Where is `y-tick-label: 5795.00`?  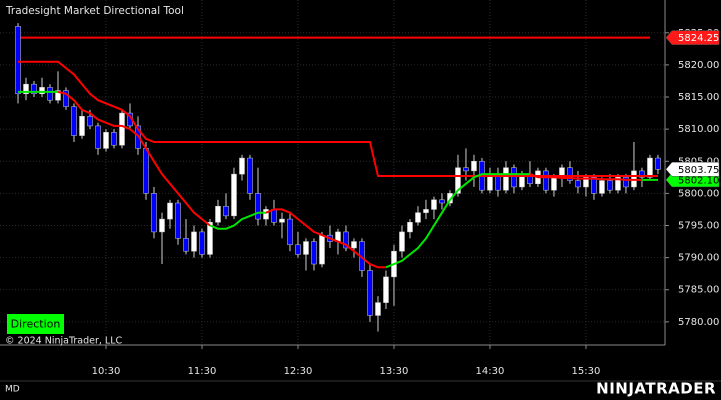 y-tick-label: 5795.00 is located at coordinates (698, 226).